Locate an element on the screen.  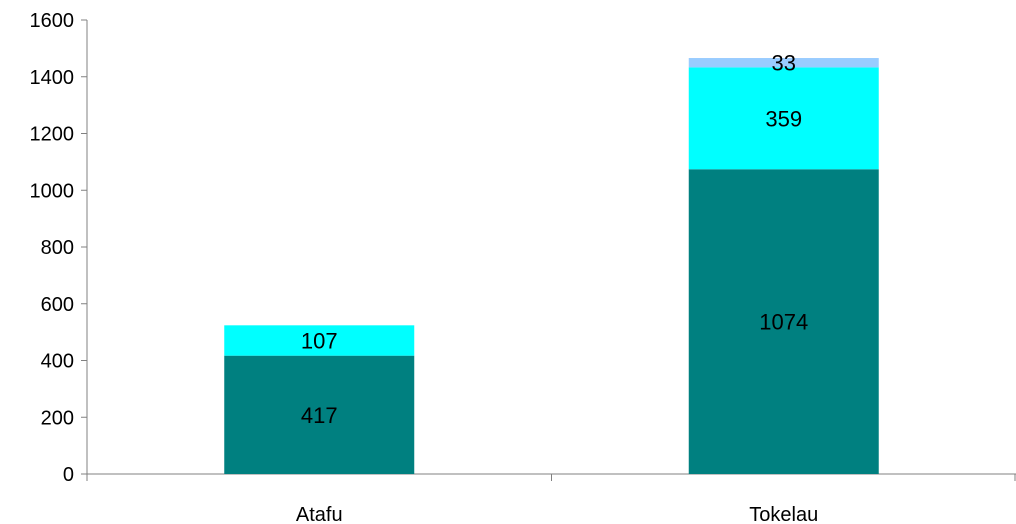
data-label: 359 is located at coordinates (783, 118).